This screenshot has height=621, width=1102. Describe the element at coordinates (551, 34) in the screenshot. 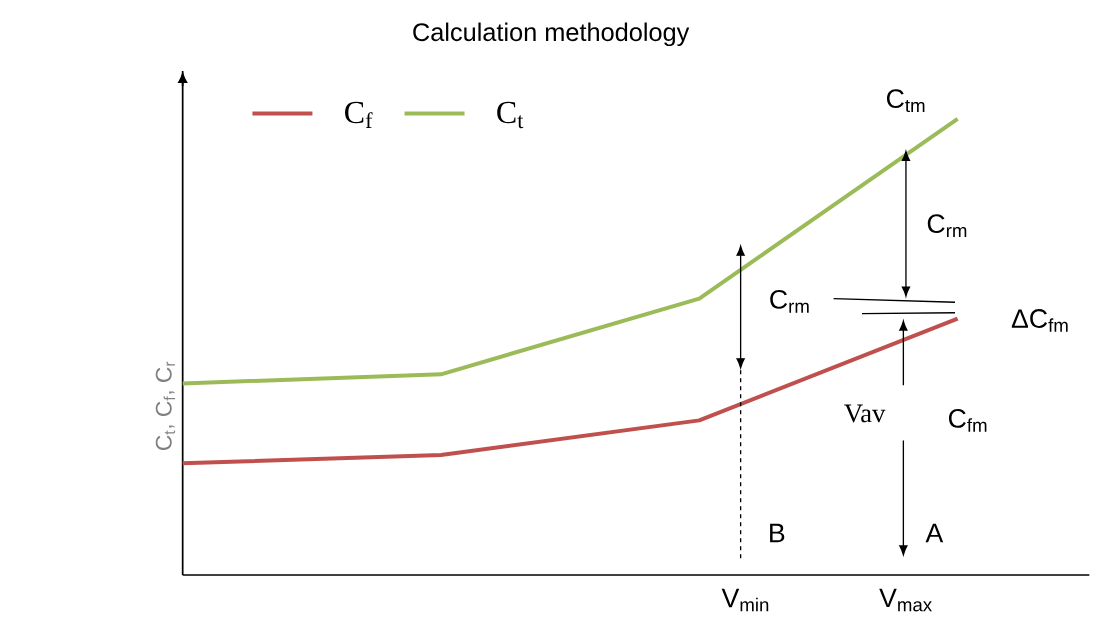

I see `chart-title: Calculation methodology` at that location.